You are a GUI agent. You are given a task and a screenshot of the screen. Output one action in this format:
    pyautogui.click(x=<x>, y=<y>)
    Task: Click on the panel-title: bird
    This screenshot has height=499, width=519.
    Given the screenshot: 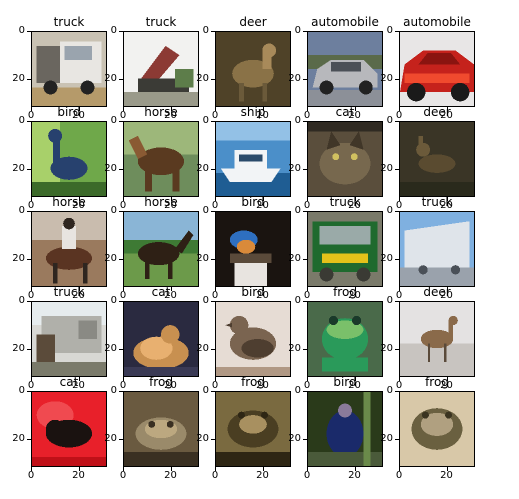 What is the action you would take?
    pyautogui.click(x=345, y=382)
    